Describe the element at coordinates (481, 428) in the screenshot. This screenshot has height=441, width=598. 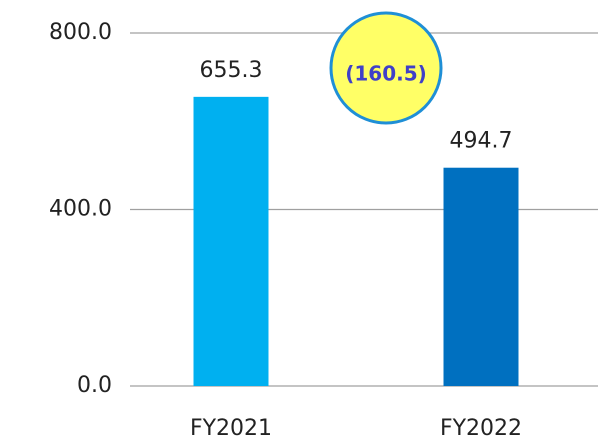
I see `x-tick-label: FY2022` at that location.